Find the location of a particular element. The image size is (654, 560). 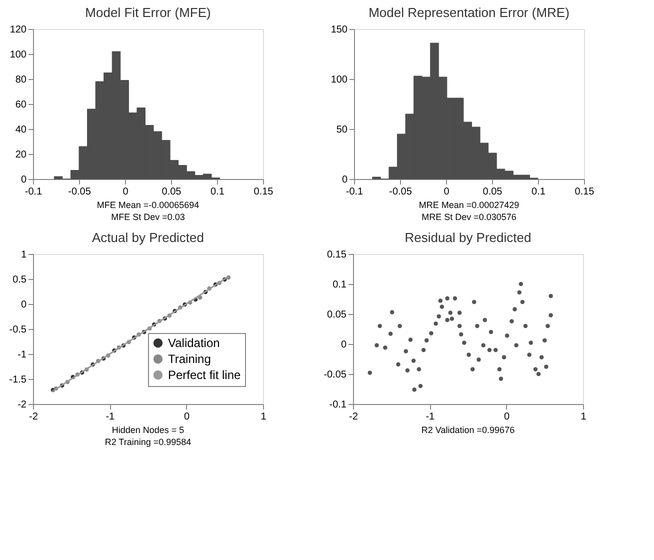

chart-title: Model Representation Error (MRE) is located at coordinates (469, 12).